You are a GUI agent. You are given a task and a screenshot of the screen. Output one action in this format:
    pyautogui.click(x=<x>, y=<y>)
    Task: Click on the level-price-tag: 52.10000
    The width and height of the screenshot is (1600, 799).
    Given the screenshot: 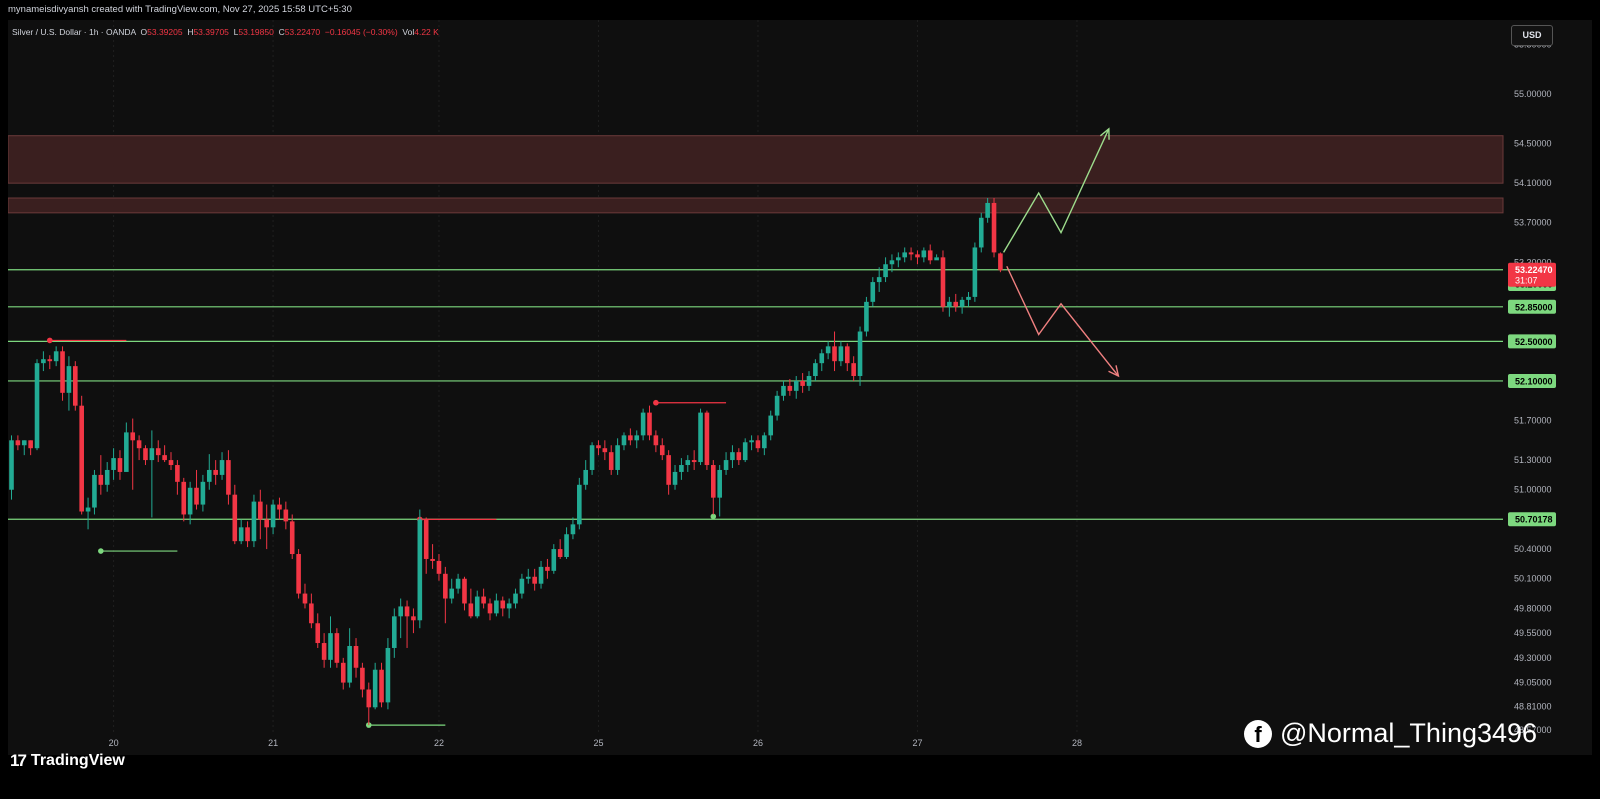 What is the action you would take?
    pyautogui.click(x=1534, y=381)
    